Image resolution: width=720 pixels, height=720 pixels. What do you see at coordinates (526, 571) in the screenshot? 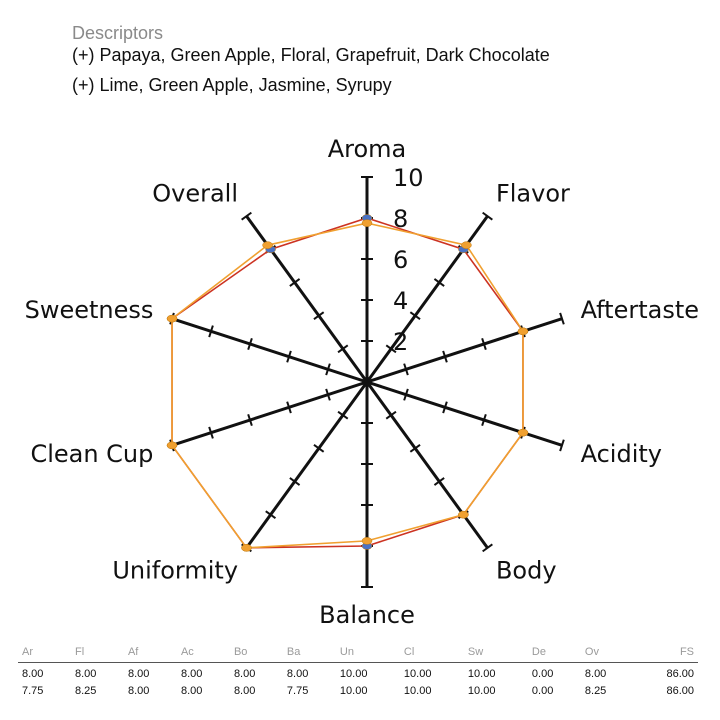
I see `axis-label: Body` at bounding box center [526, 571].